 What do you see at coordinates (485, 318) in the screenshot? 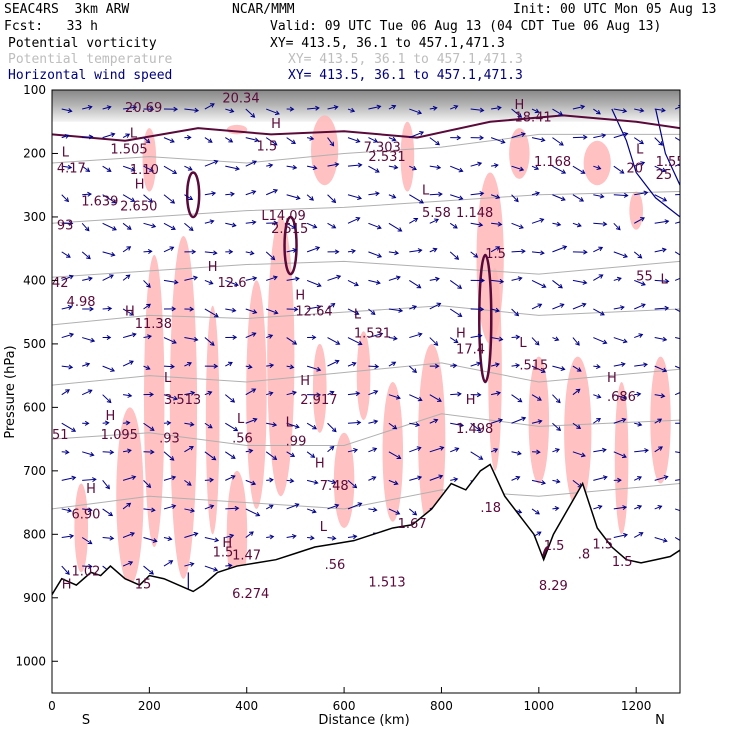
I see `pv-contour` at bounding box center [485, 318].